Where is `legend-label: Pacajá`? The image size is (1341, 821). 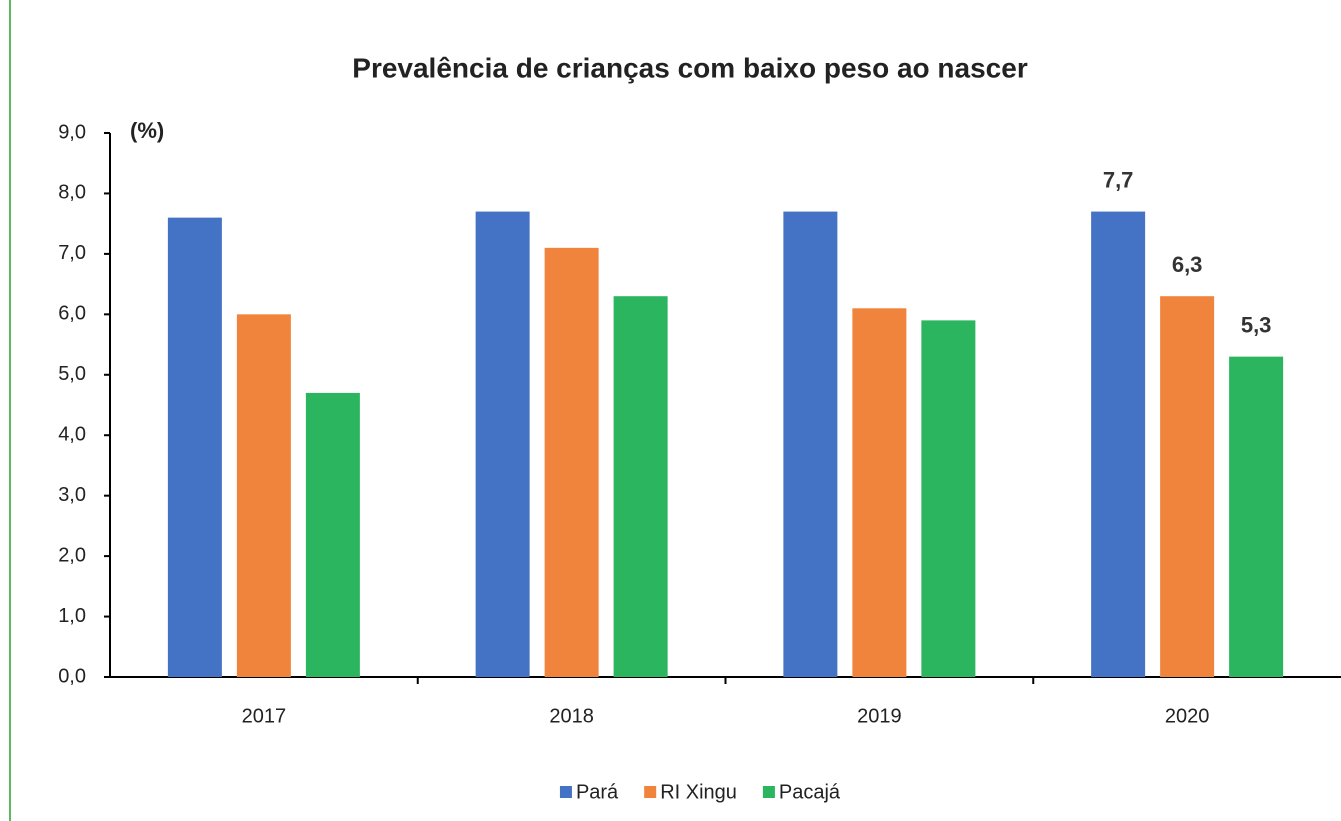 legend-label: Pacajá is located at coordinates (810, 792).